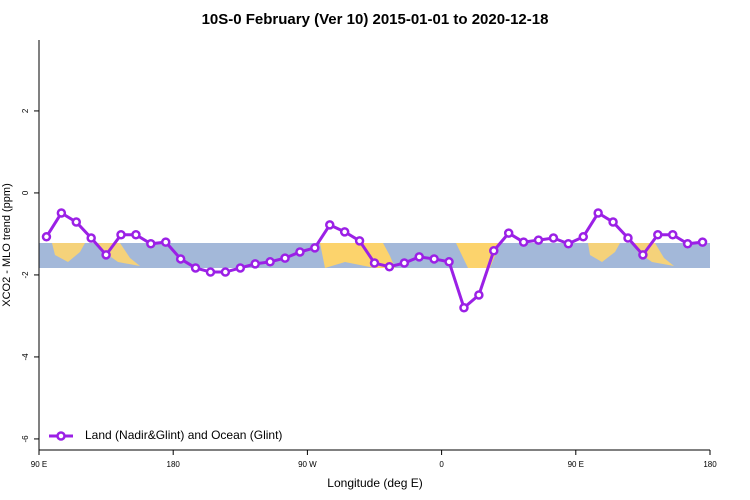 The height and width of the screenshot is (500, 750). Describe the element at coordinates (25, 439) in the screenshot. I see `y-tick-label: -6` at that location.